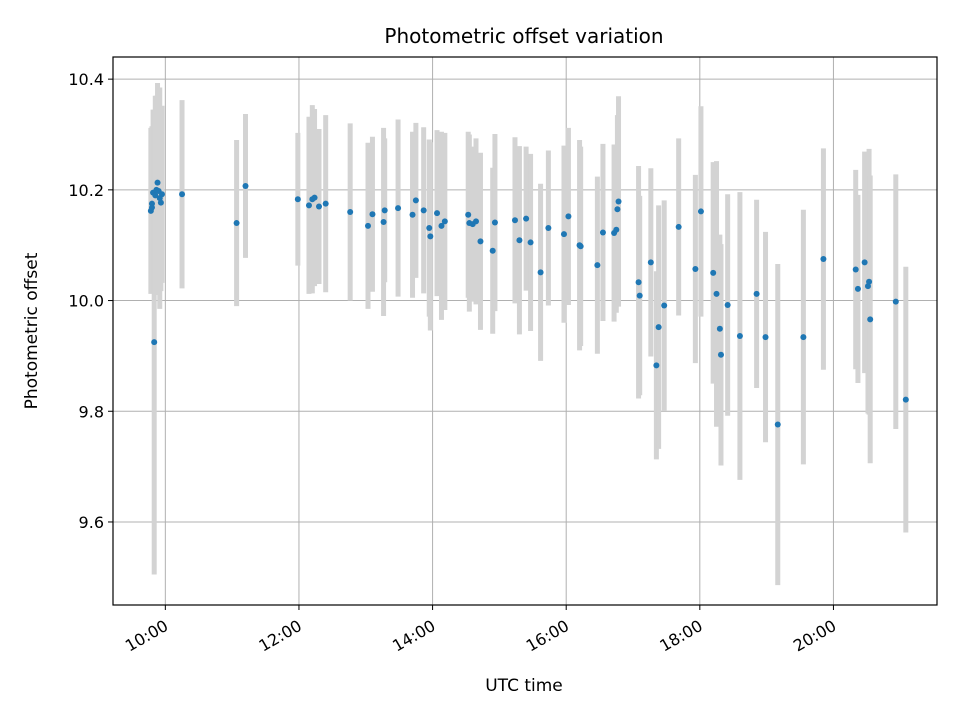 This screenshot has width=960, height=720. I want to click on y-axis-ticks: 9.6 9.8 10.0 10.2 10.4, so click(90, 301).